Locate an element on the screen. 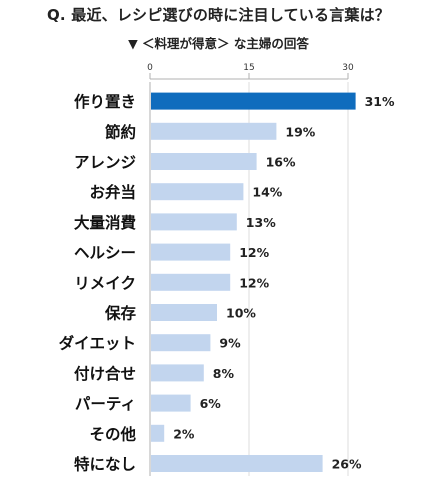 Image resolution: width=437 pixels, height=500 pixels. value-label: 6% is located at coordinates (211, 403).